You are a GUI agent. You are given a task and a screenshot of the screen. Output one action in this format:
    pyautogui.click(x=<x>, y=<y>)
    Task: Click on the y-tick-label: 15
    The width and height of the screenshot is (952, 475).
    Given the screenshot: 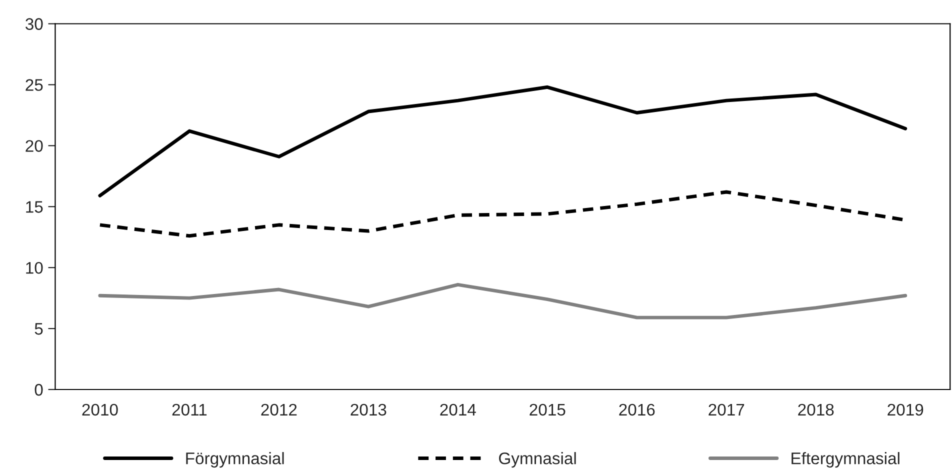 What is the action you would take?
    pyautogui.click(x=34, y=207)
    